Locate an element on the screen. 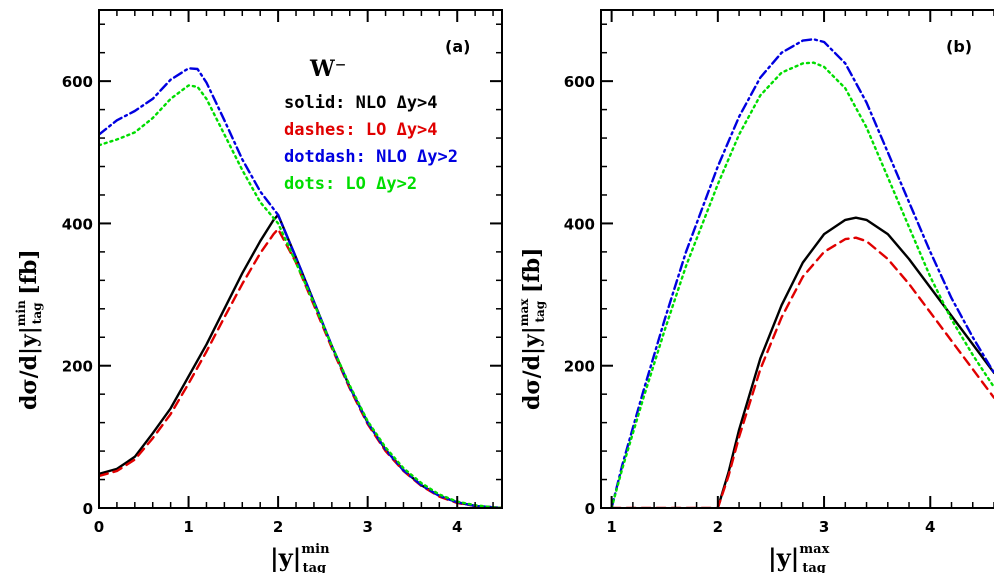 This screenshot has width=994, height=573. panel-b-ytick-label: 0 is located at coordinates (590, 509).